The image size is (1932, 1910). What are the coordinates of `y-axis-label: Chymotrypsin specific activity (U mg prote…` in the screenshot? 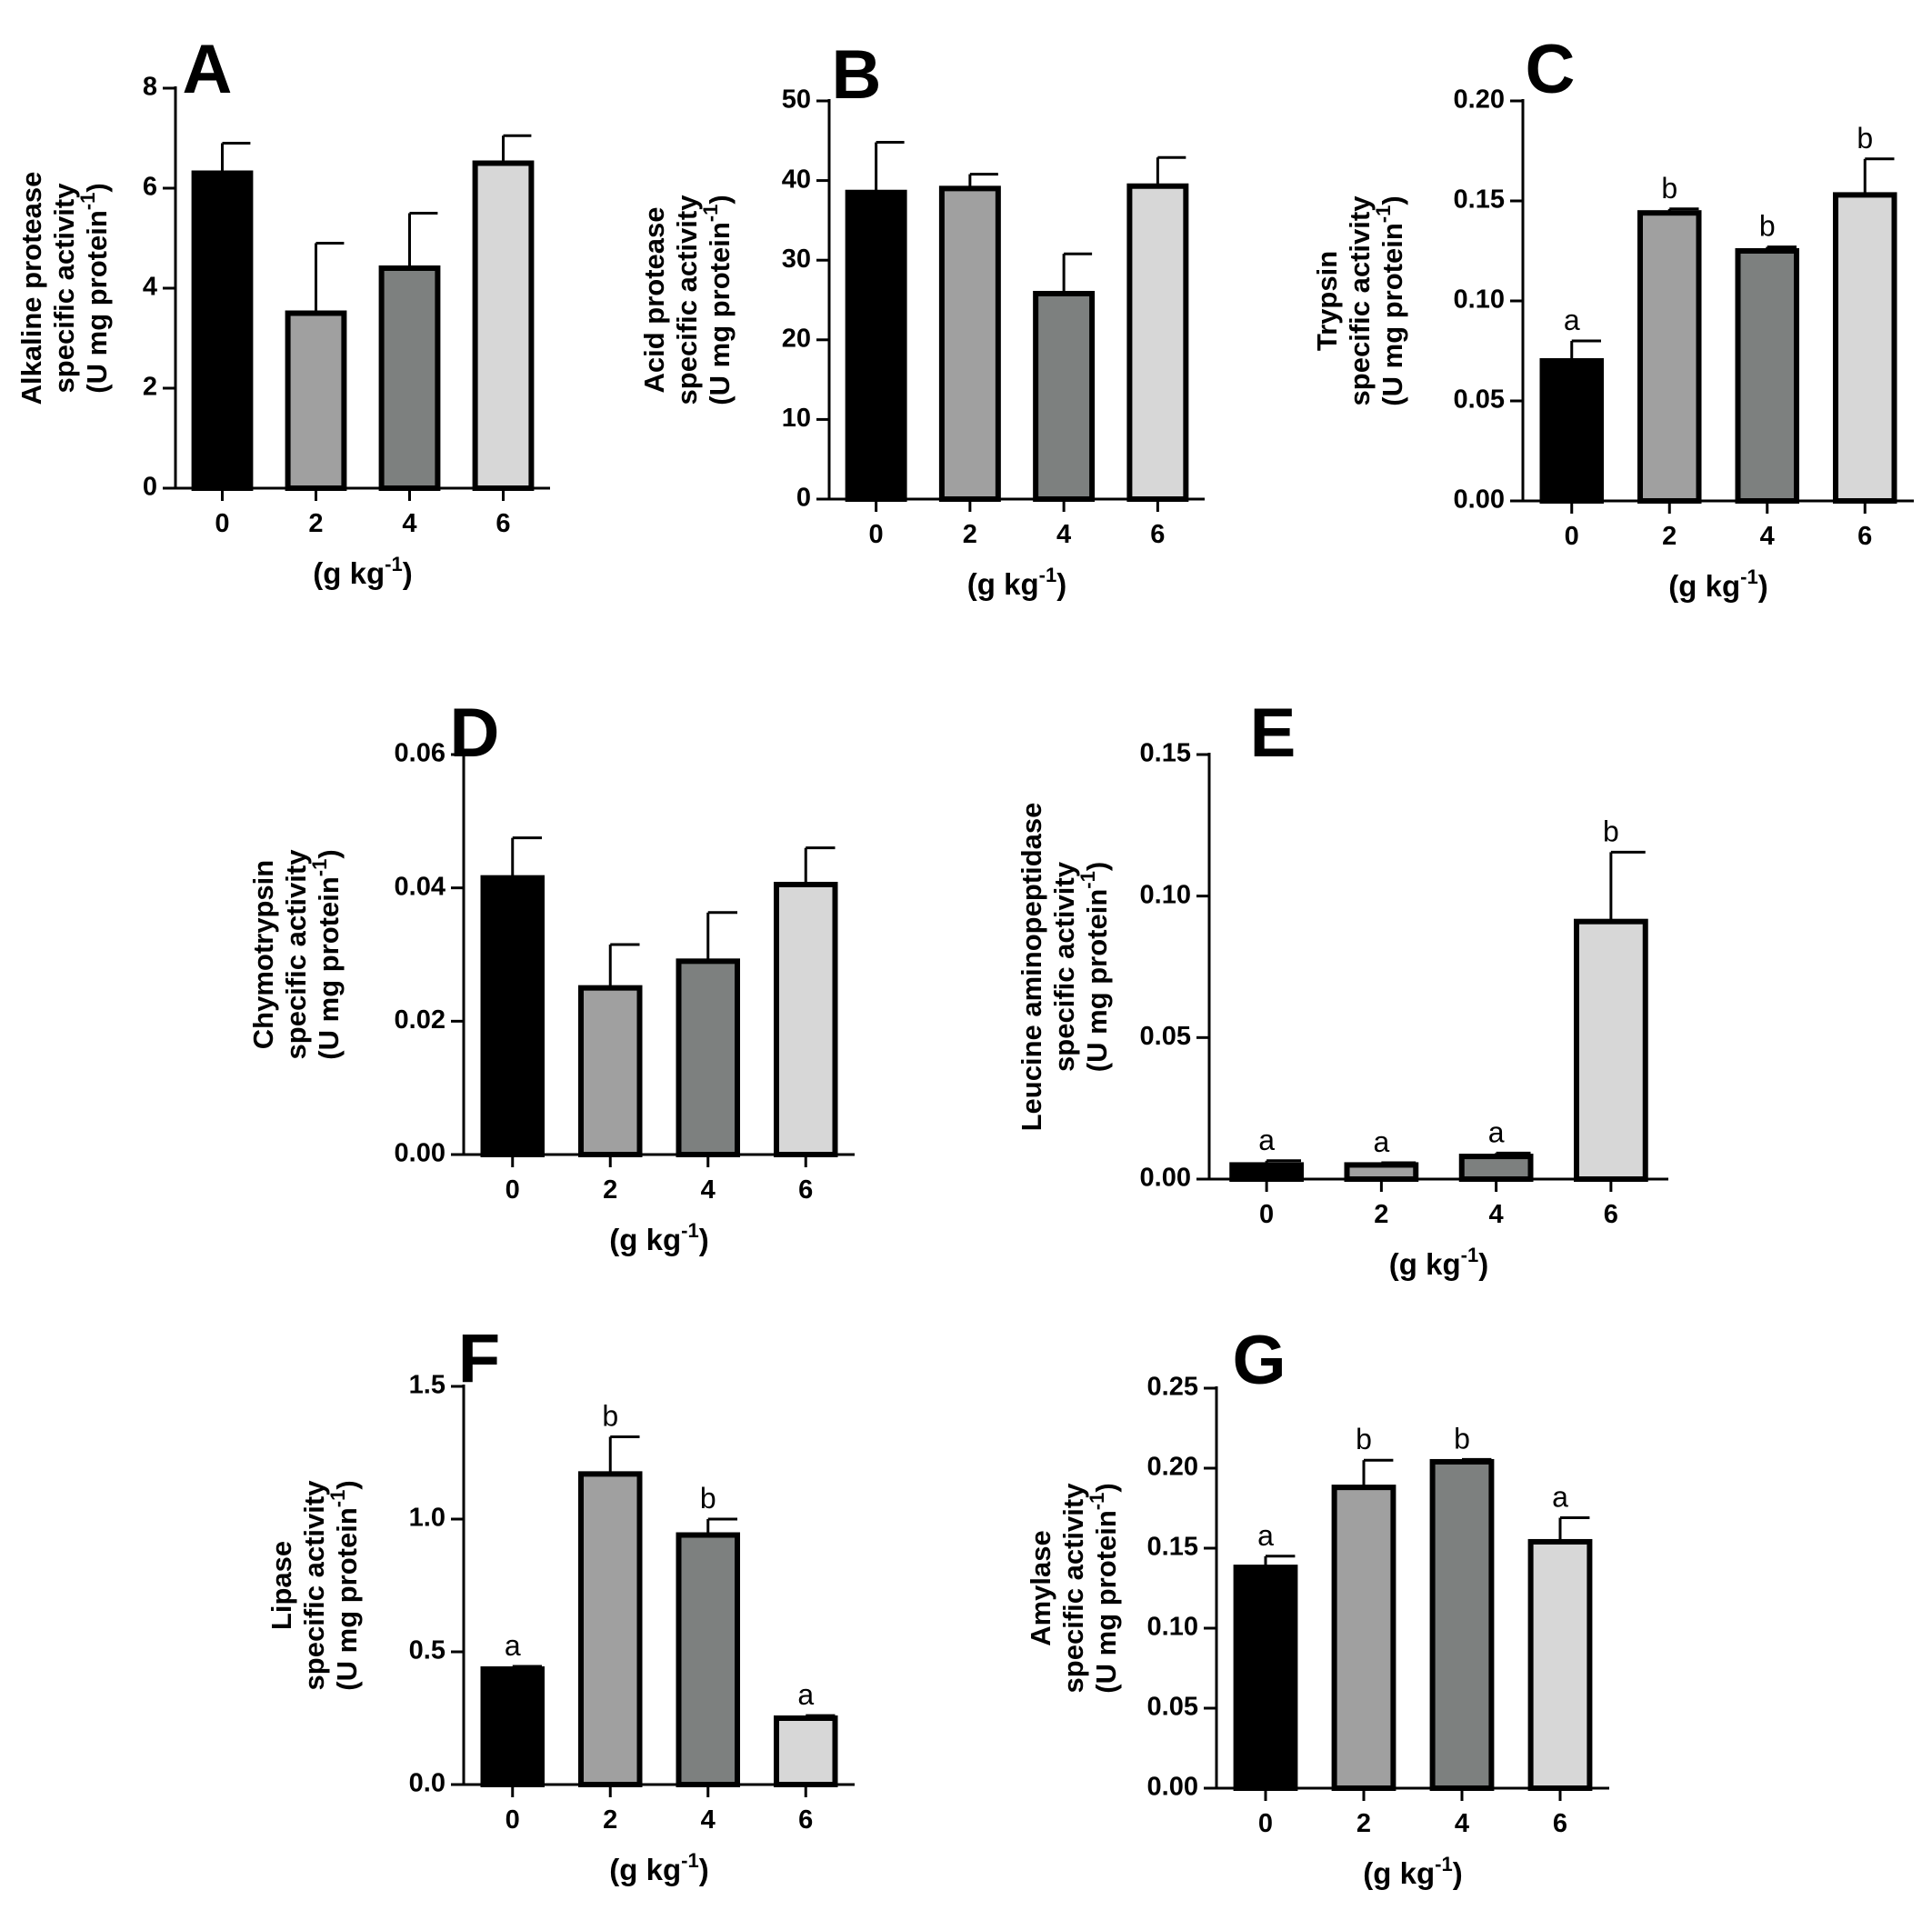 It's located at (296, 954).